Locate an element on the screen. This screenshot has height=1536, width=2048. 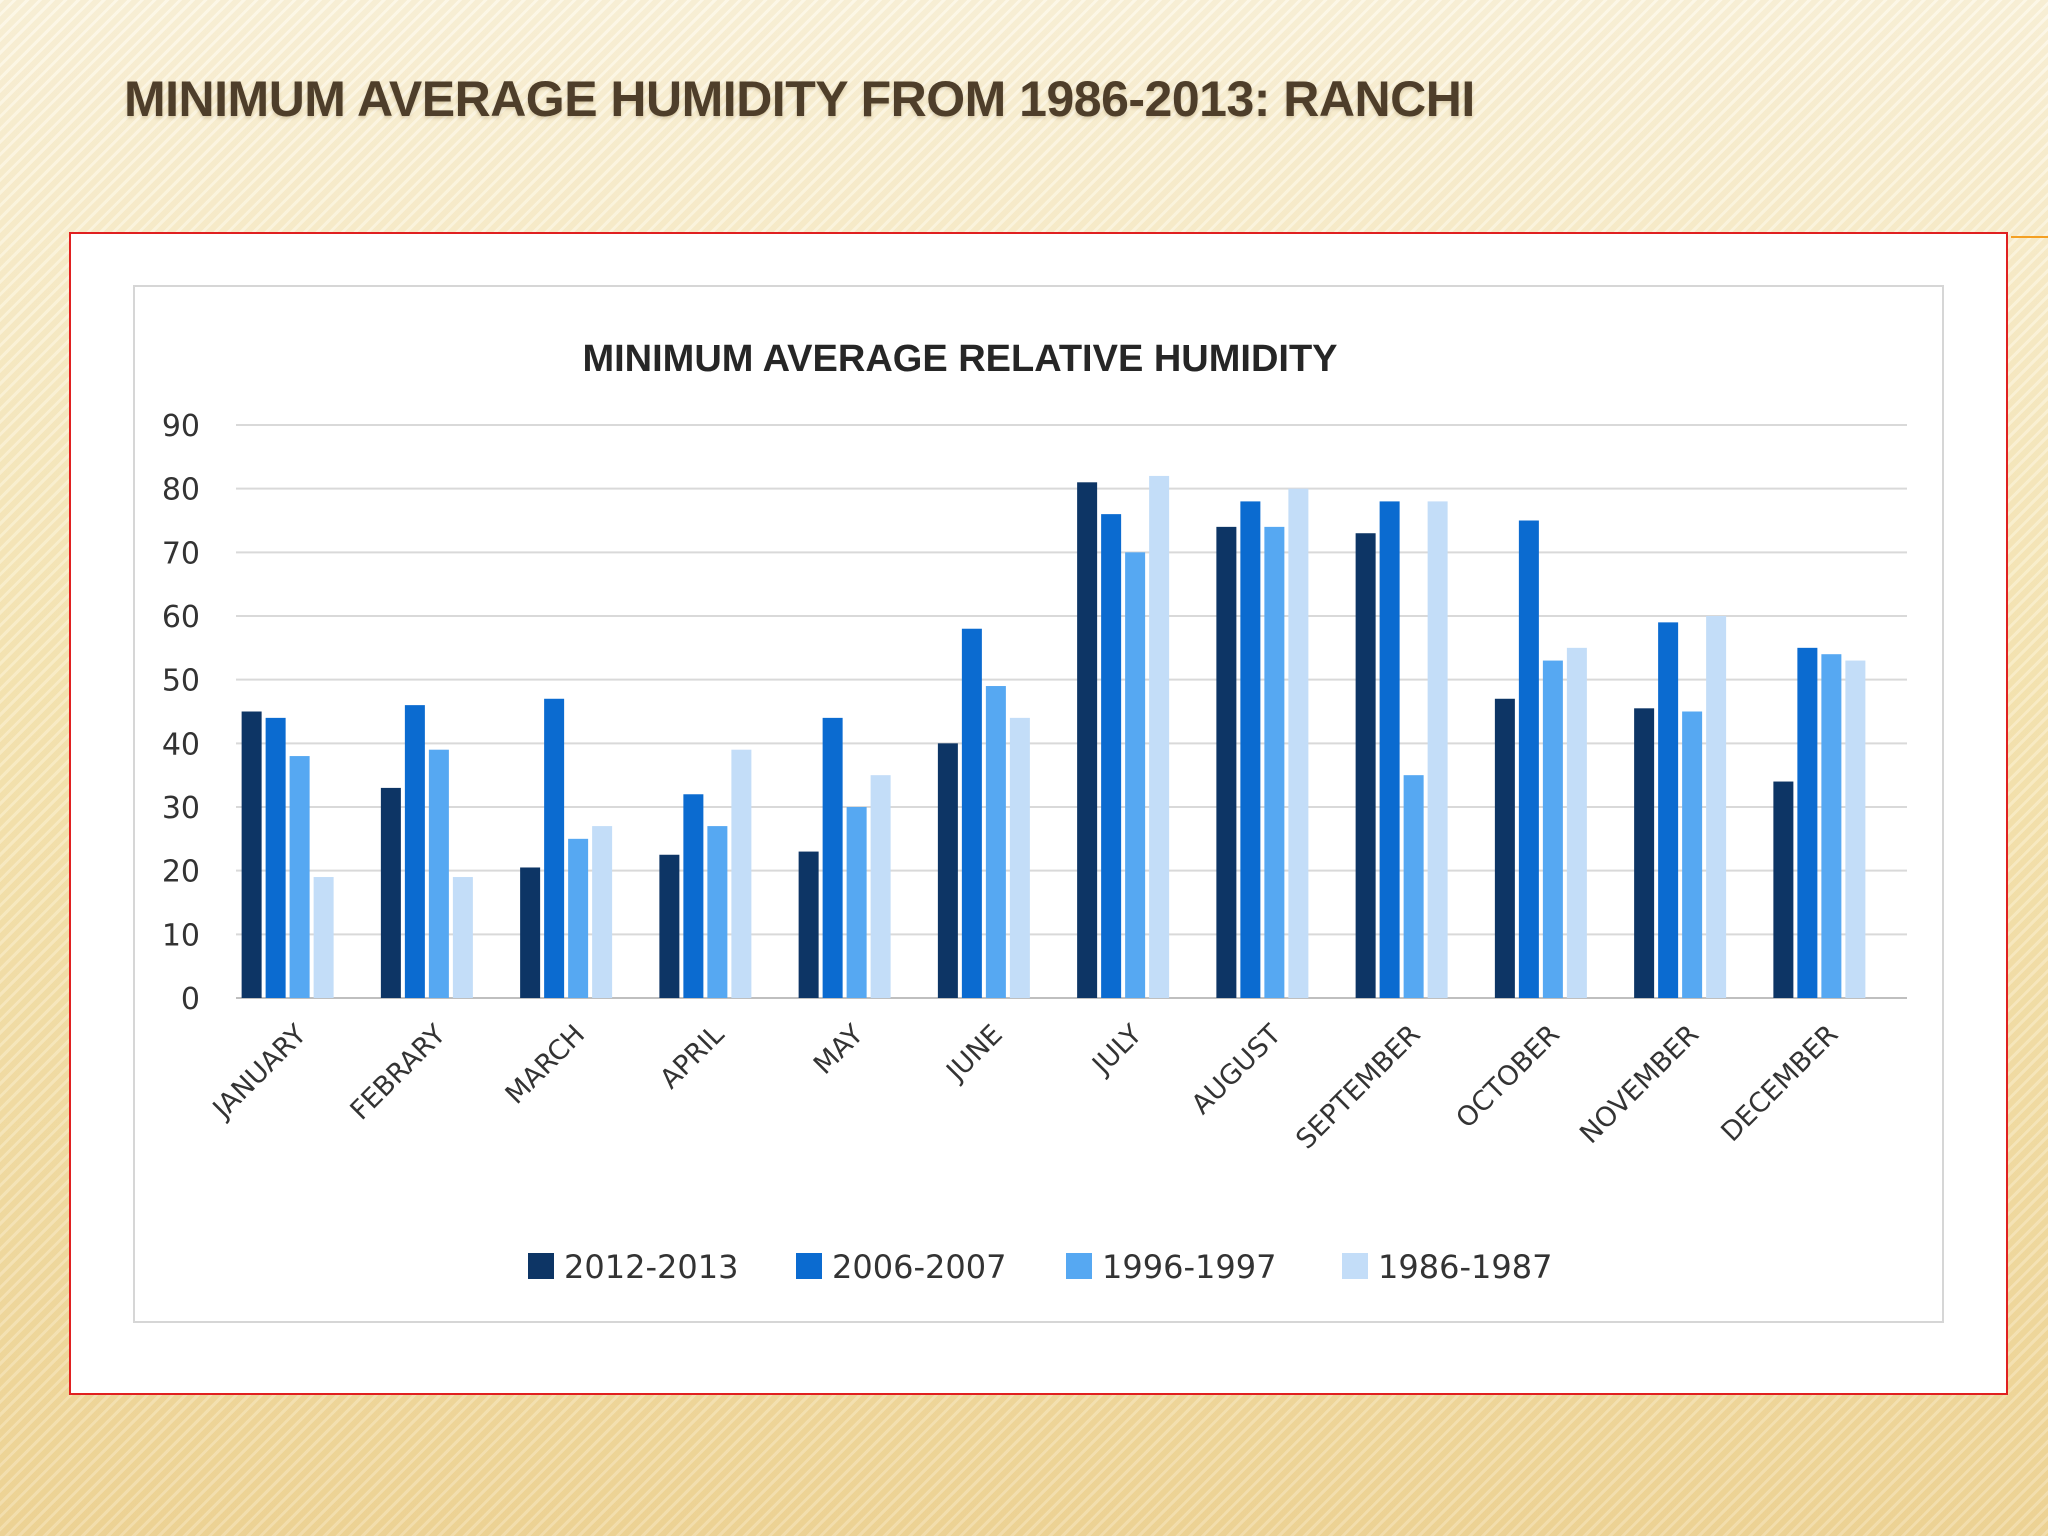
legend-label: 2012-2013 is located at coordinates (651, 1267).